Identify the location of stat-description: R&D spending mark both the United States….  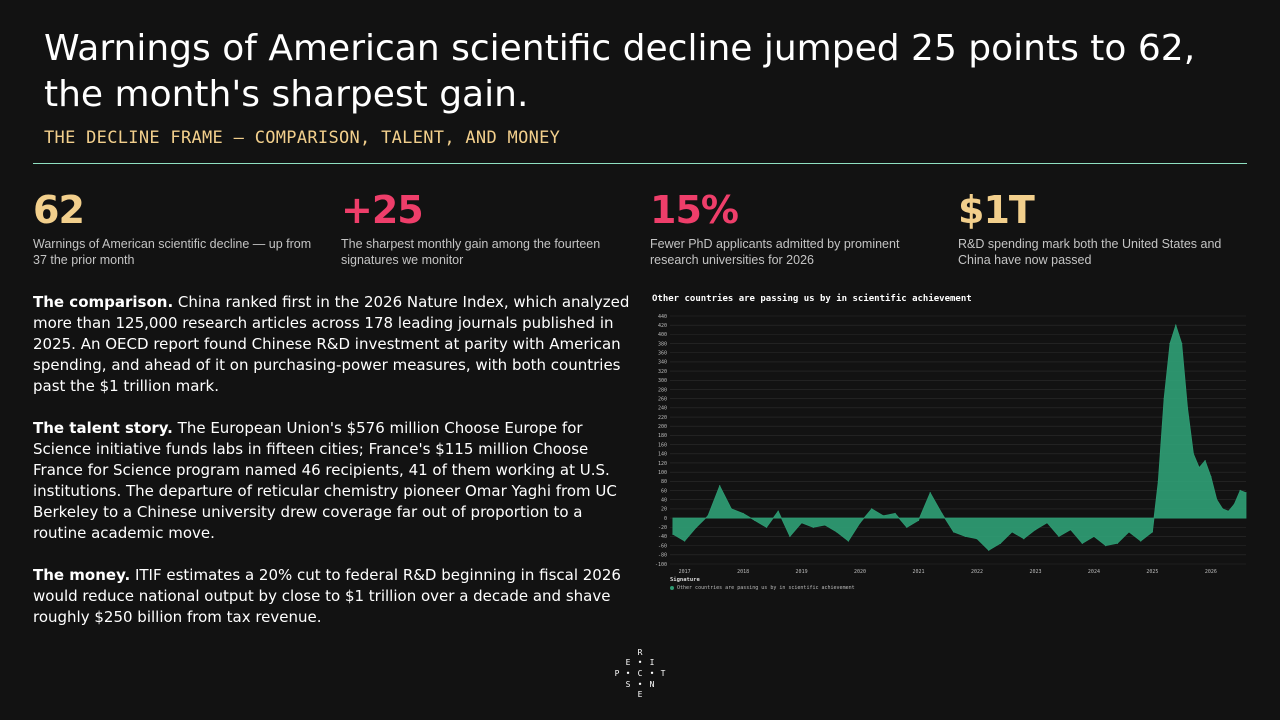
(1090, 252).